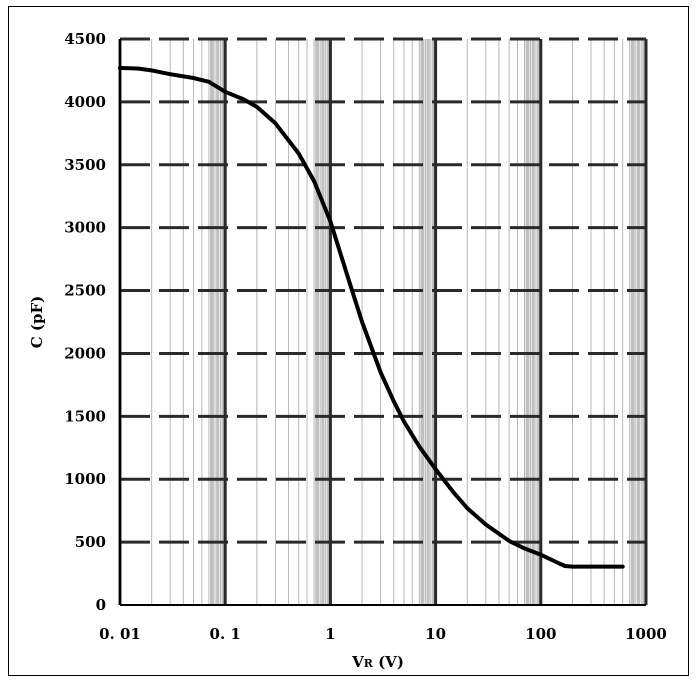 The height and width of the screenshot is (684, 700). I want to click on y-tick-label: 4500, so click(85, 39).